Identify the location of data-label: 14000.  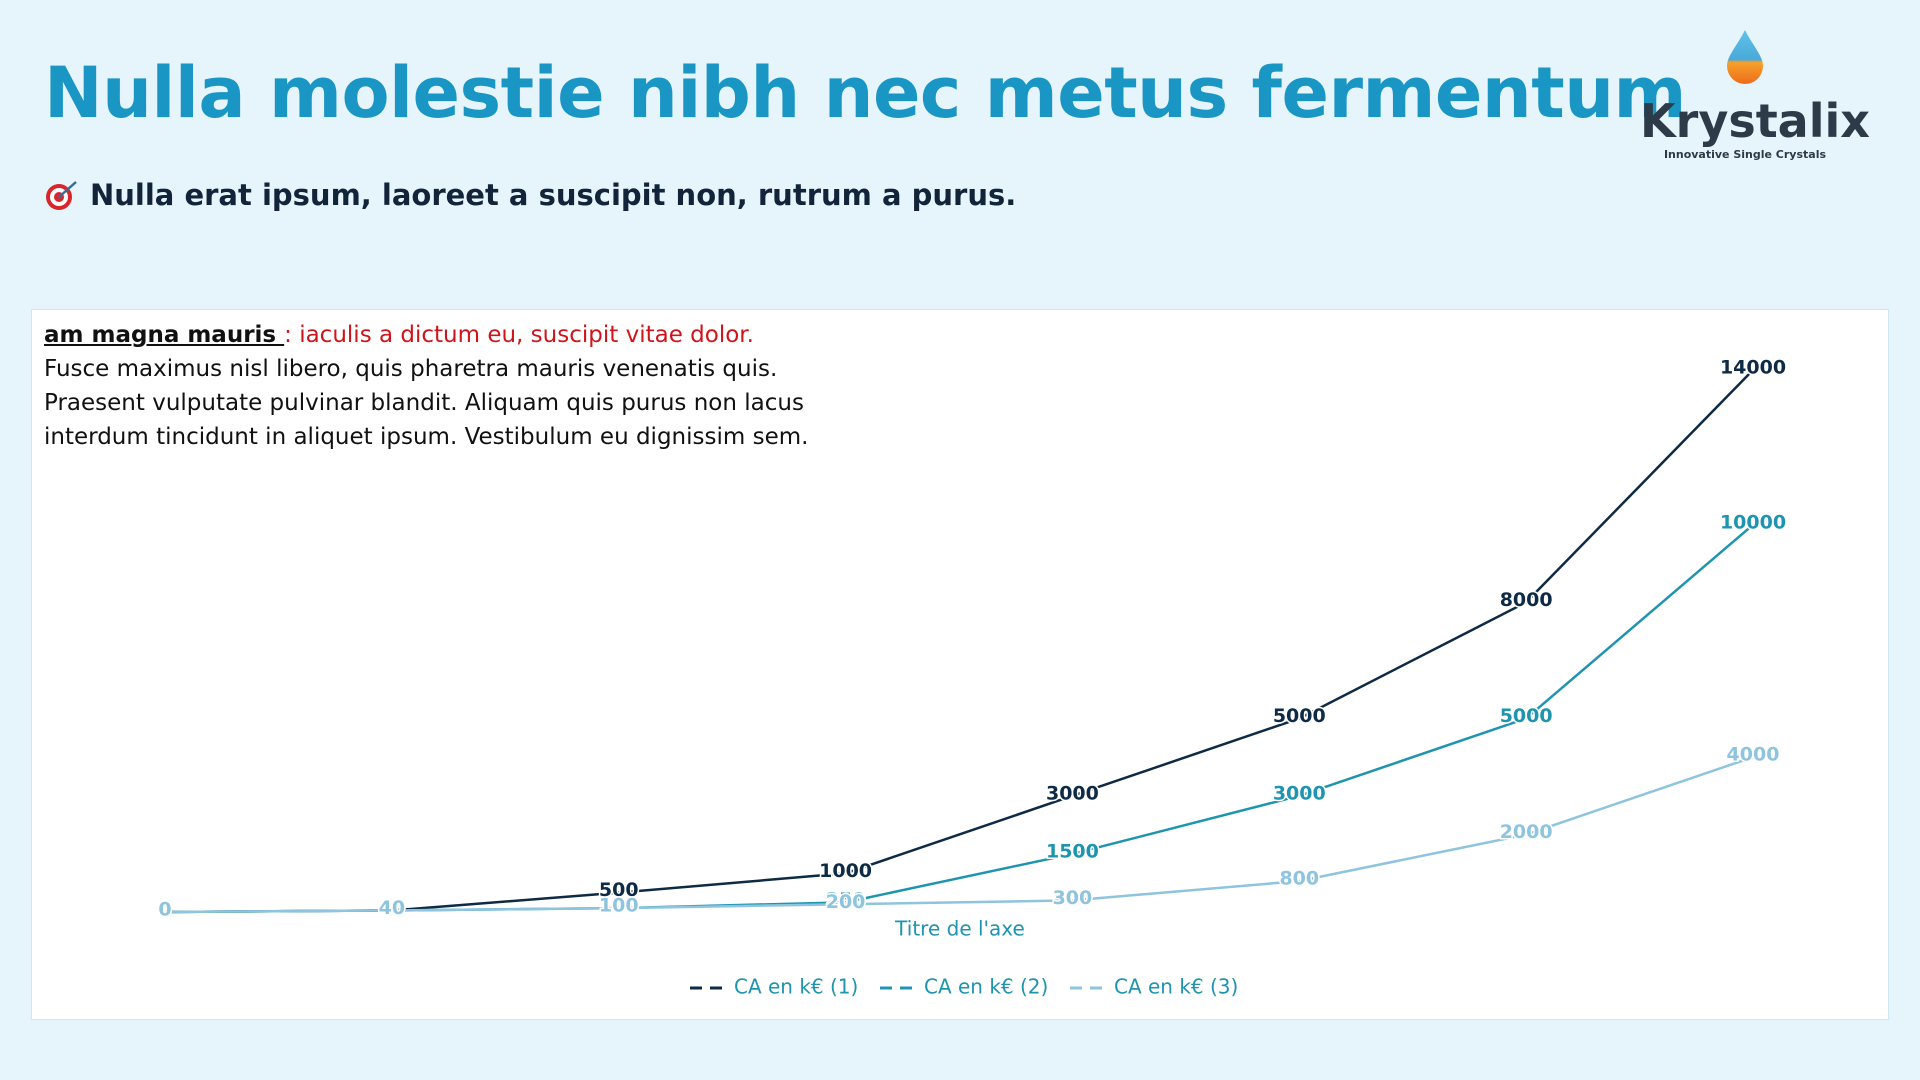
(1753, 368).